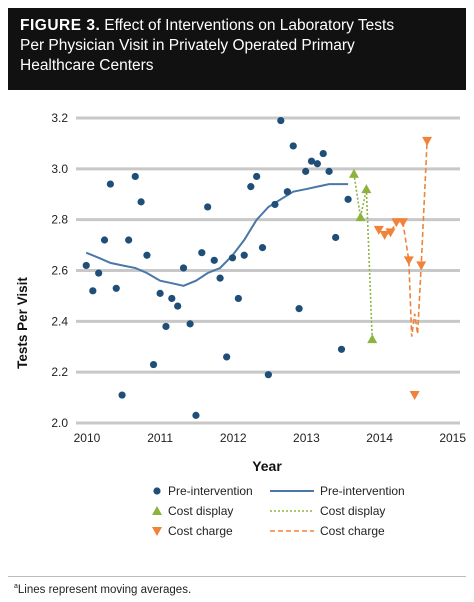 This screenshot has height=602, width=474. Describe the element at coordinates (59, 169) in the screenshot. I see `y-tick-label: 3.0` at that location.